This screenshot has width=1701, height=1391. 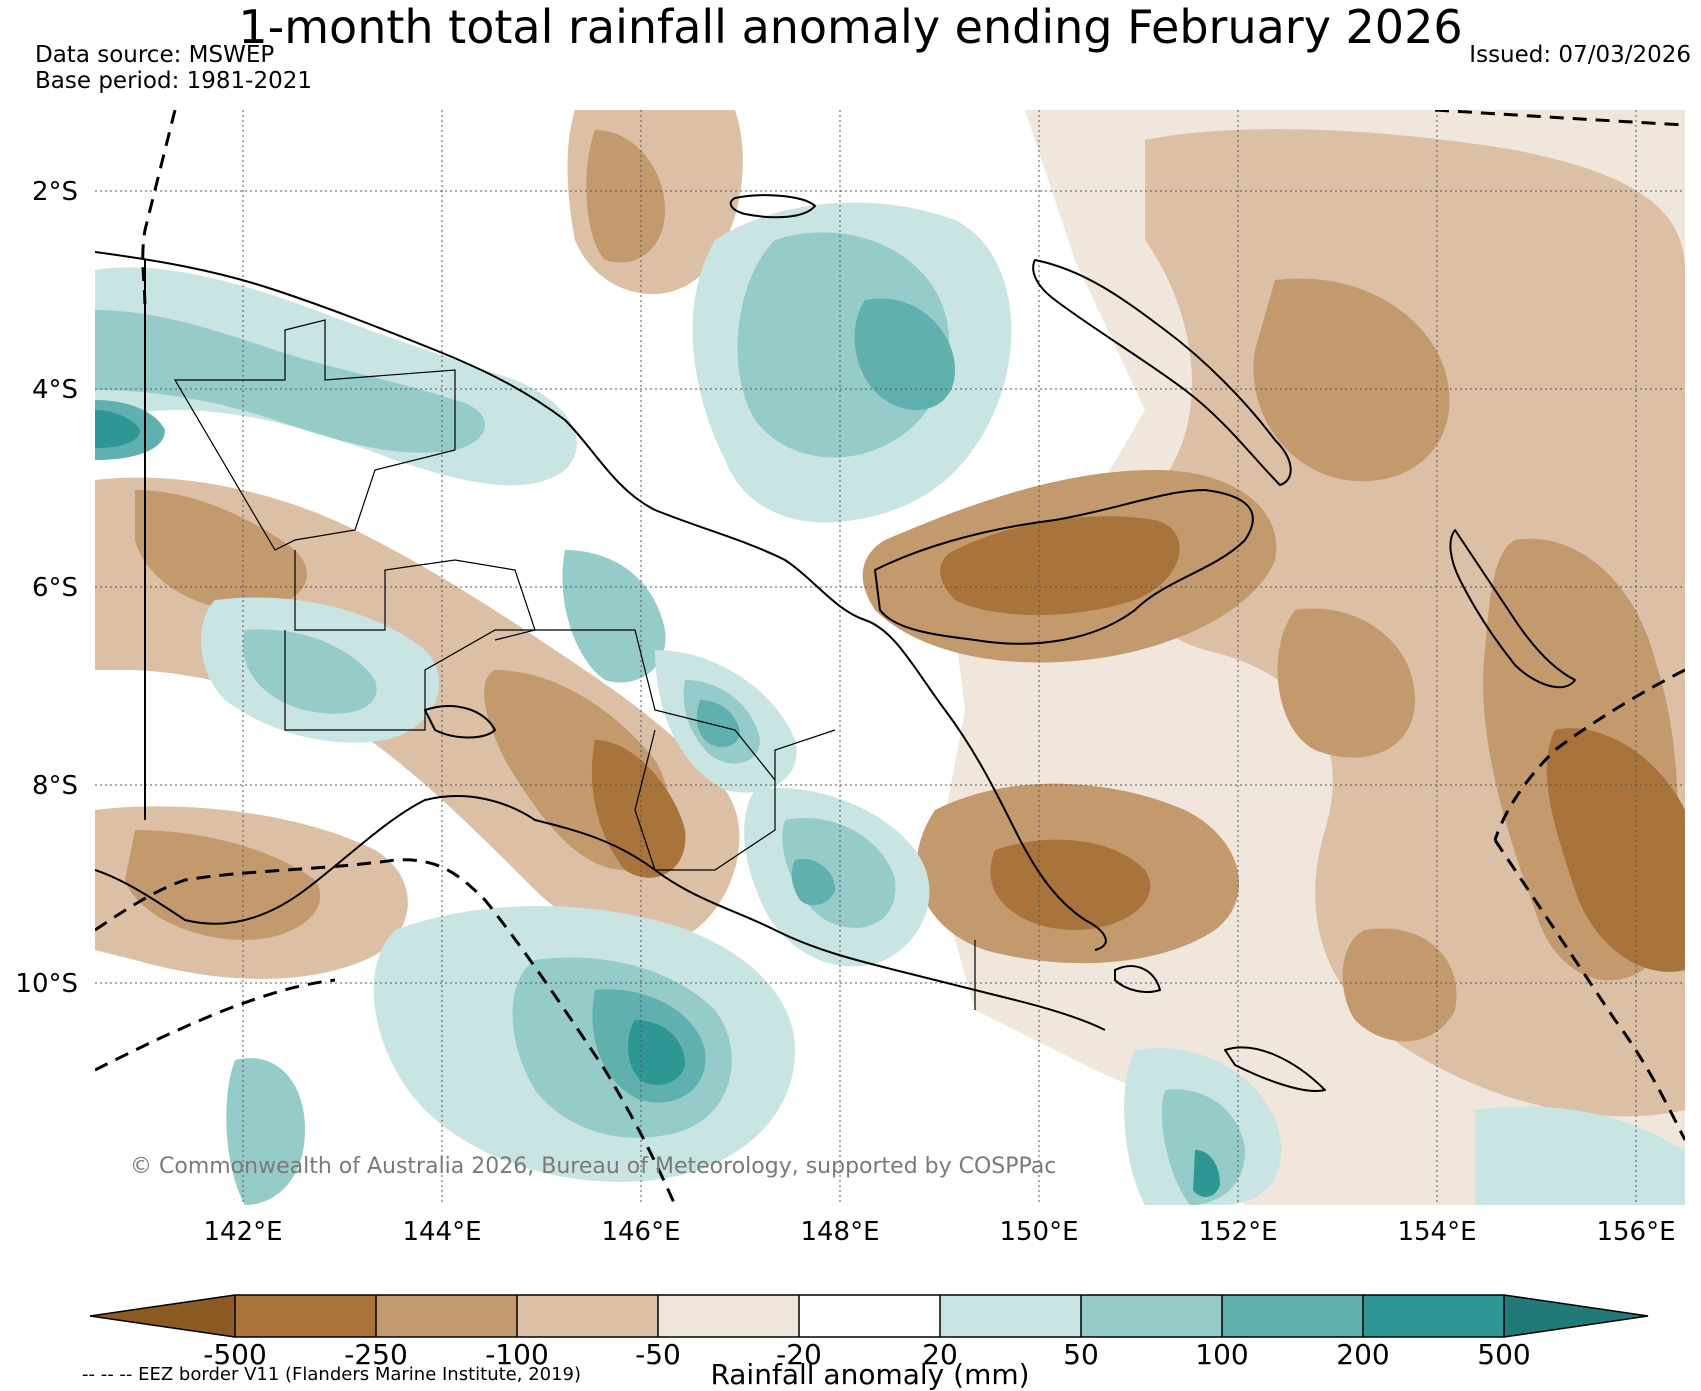 I want to click on lon-label-152e: 152°E, so click(x=1238, y=1232).